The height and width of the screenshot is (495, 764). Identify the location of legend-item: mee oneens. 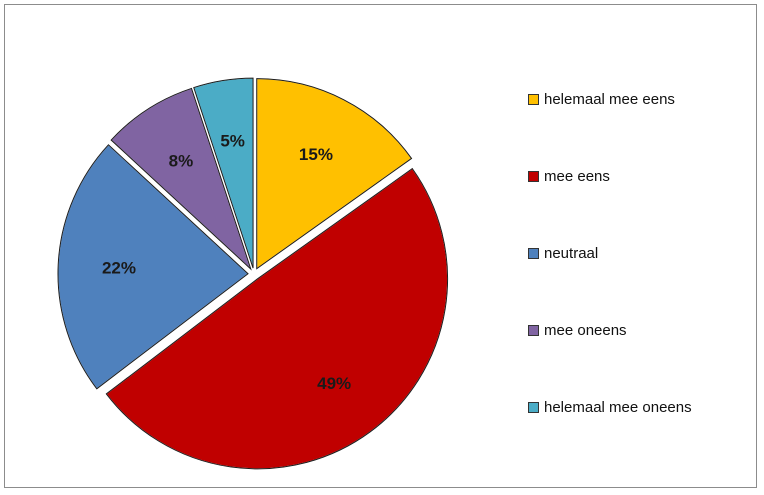
(577, 330).